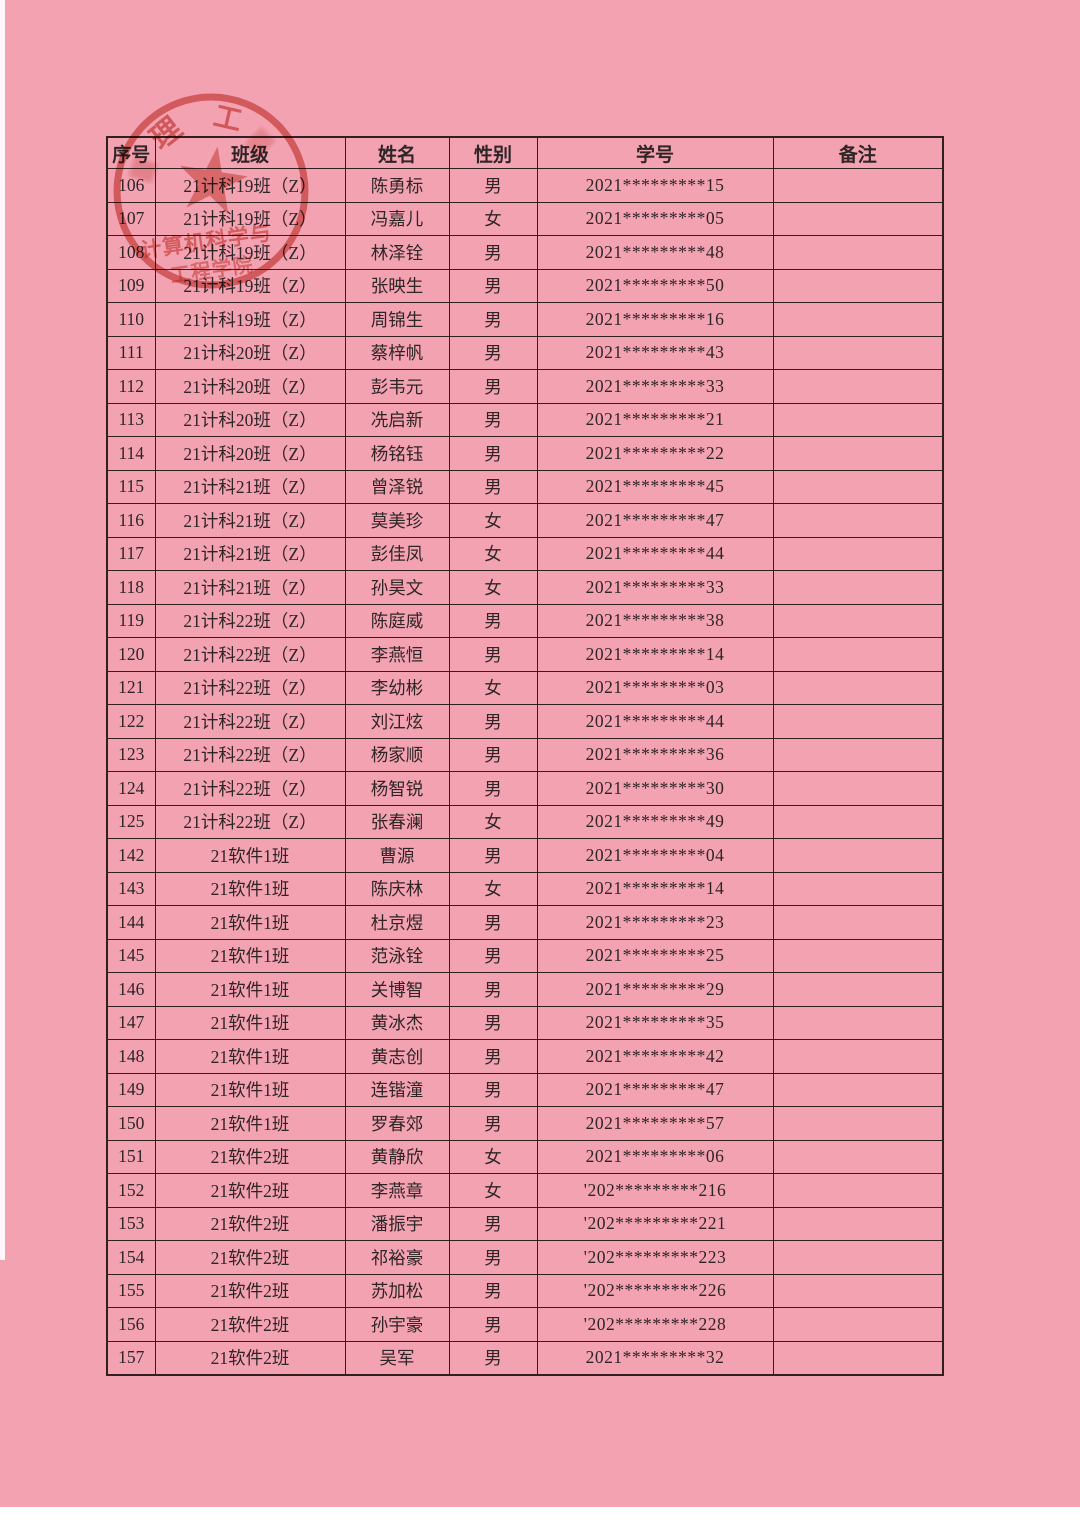 The height and width of the screenshot is (1527, 1080). What do you see at coordinates (655, 1324) in the screenshot?
I see `cell-student-id: '202*********228` at bounding box center [655, 1324].